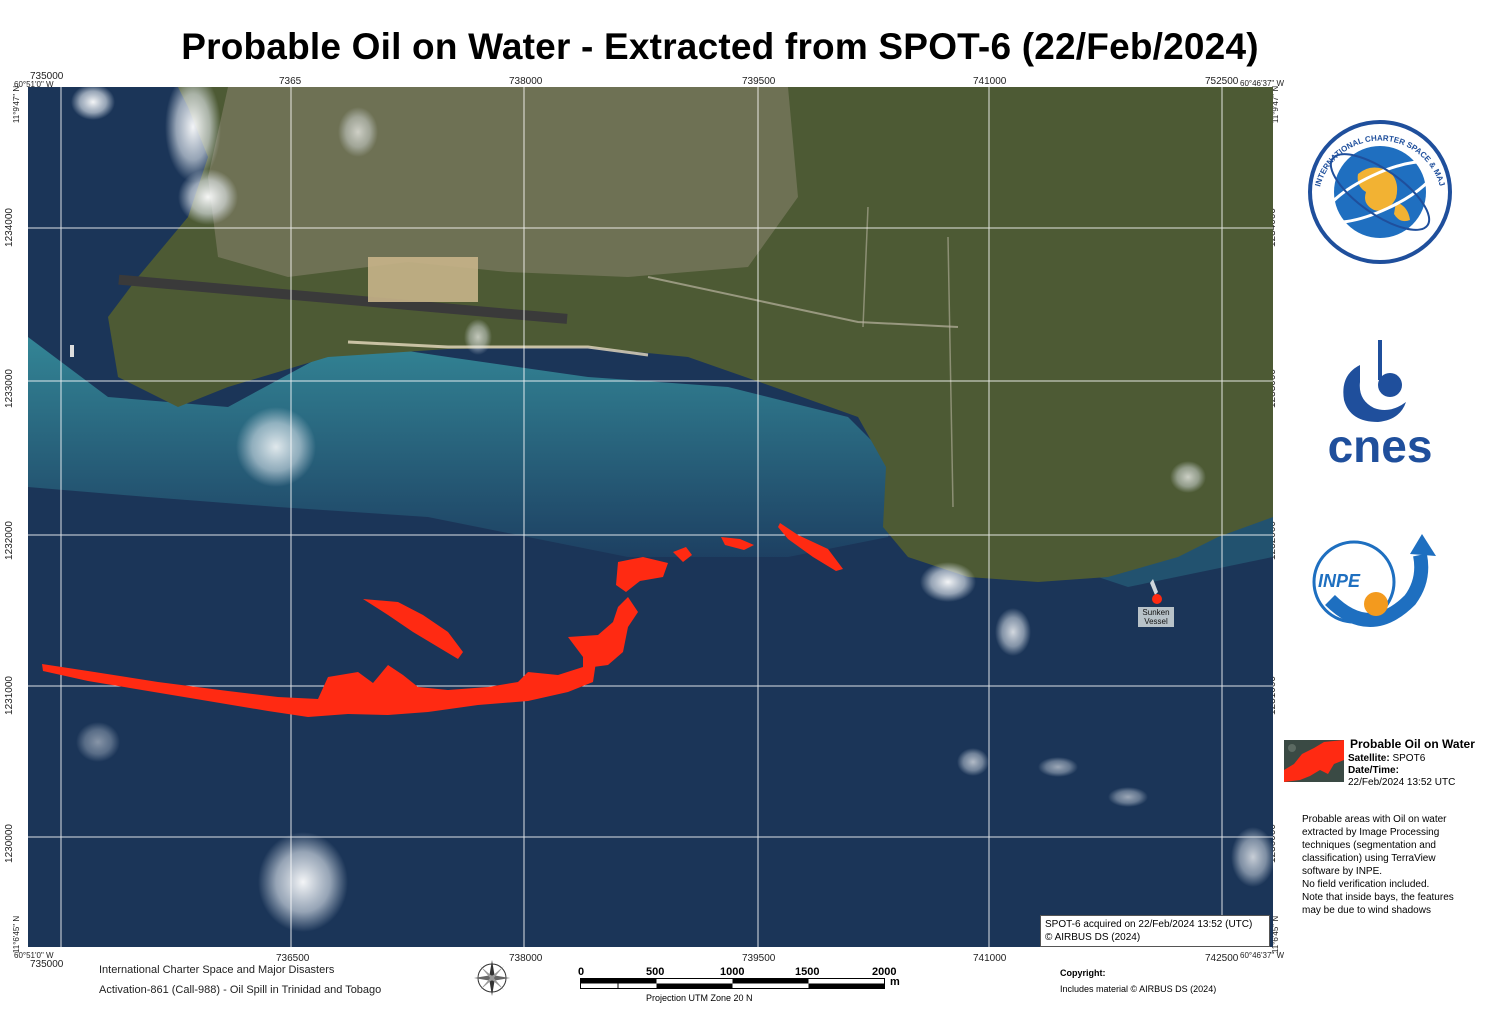  I want to click on grid-left-label: 1231000, so click(9, 695).